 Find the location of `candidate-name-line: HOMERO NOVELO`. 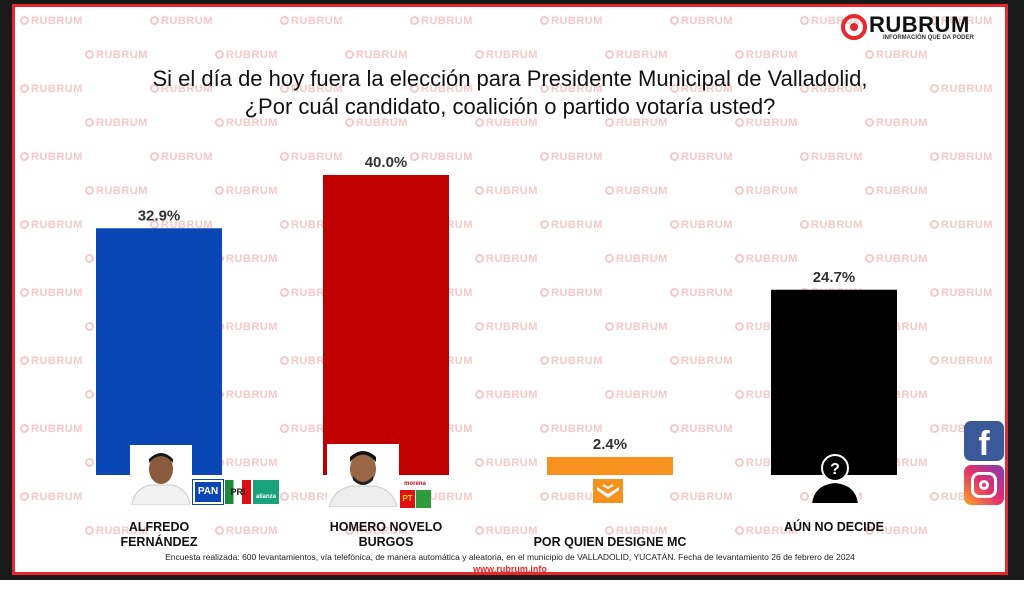

candidate-name-line: HOMERO NOVELO is located at coordinates (386, 527).